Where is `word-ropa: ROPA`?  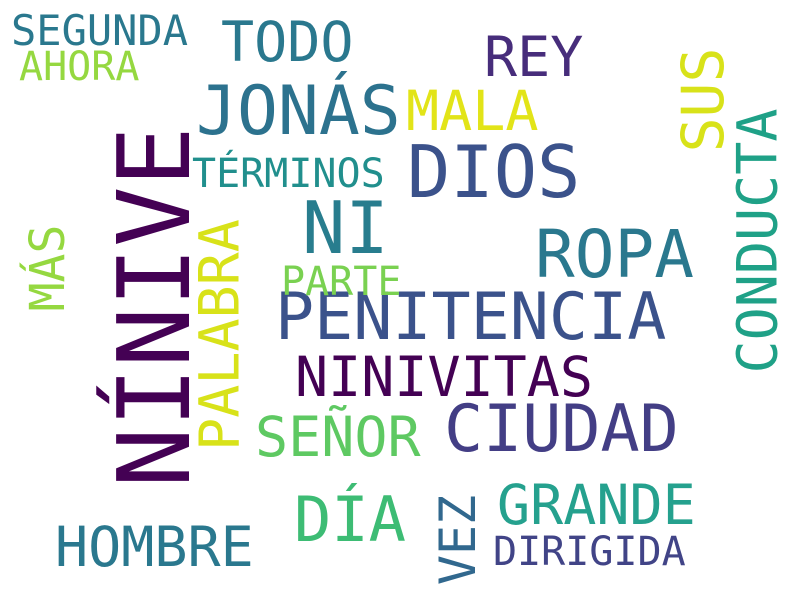
word-ropa: ROPA is located at coordinates (614, 254).